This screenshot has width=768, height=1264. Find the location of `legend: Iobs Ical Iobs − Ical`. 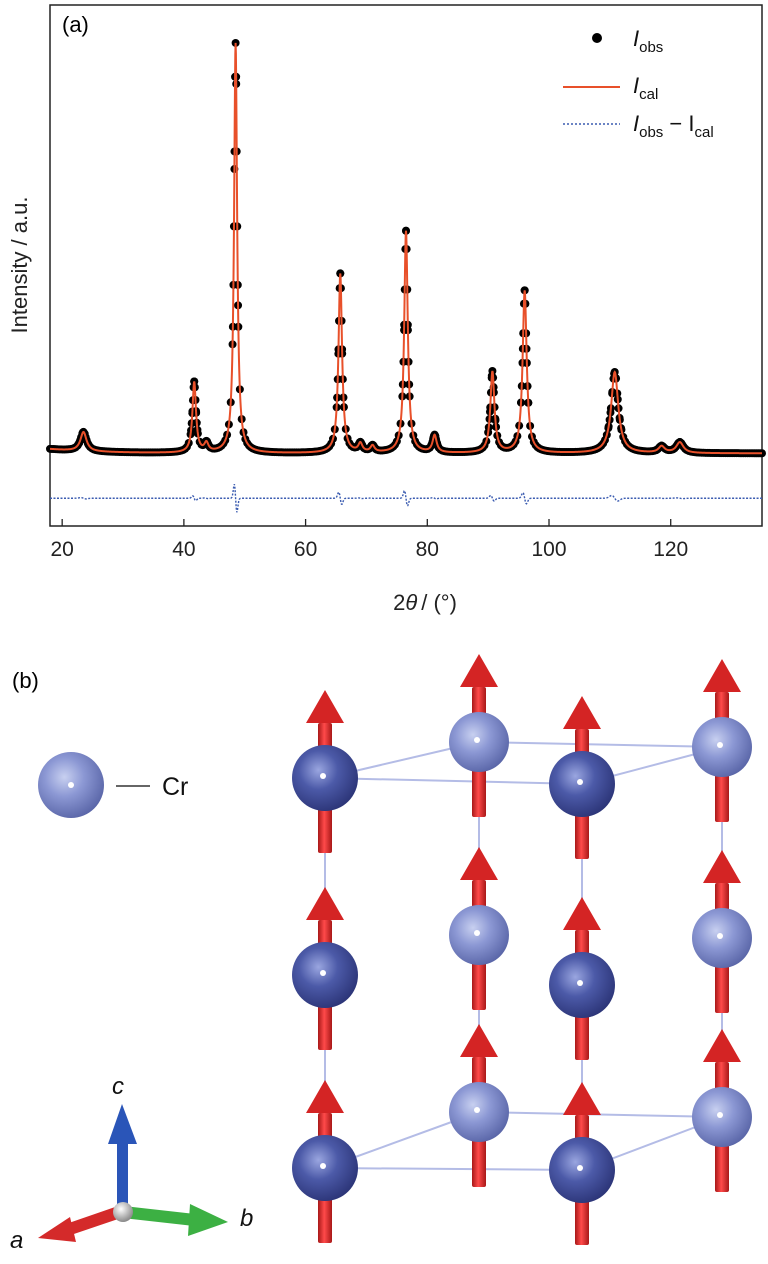

legend: Iobs Ical Iobs − Ical is located at coordinates (638, 83).